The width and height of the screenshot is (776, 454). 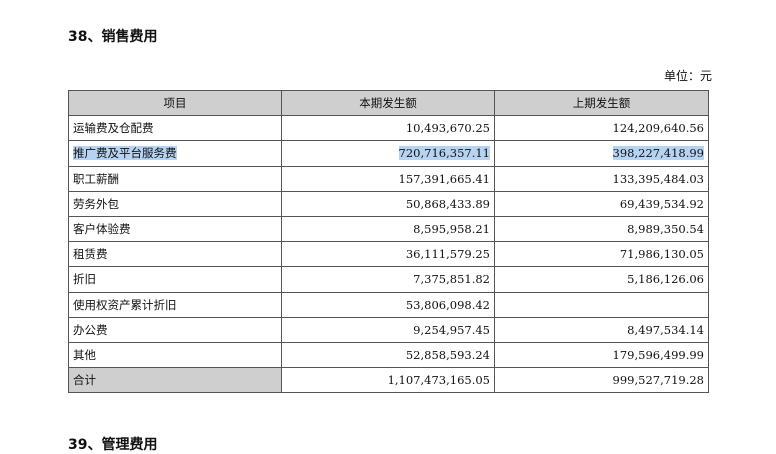 I want to click on header-previous: 上期发生额, so click(x=601, y=103).